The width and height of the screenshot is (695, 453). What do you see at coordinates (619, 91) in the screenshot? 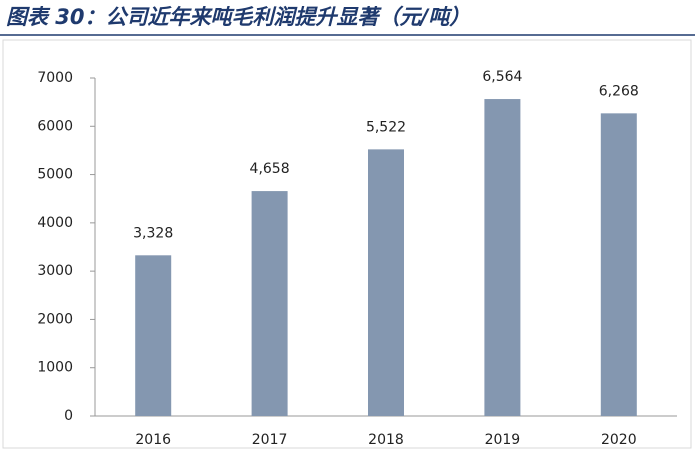
I see `value-label: 6,268` at bounding box center [619, 91].